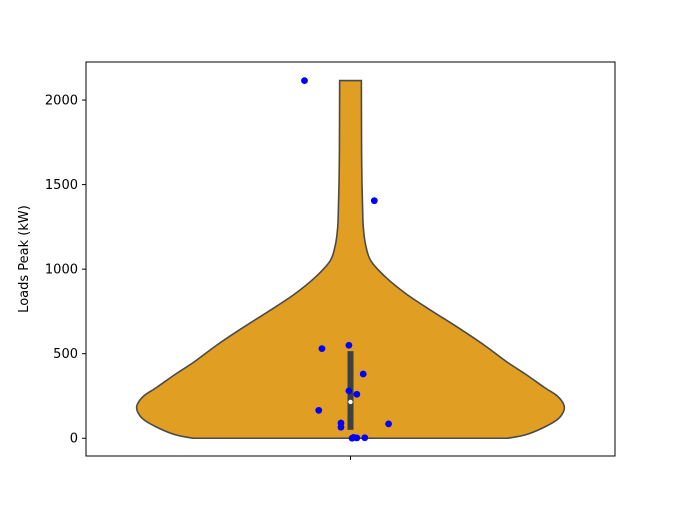 This screenshot has width=687, height=516. What do you see at coordinates (346, 259) in the screenshot?
I see `data-points` at bounding box center [346, 259].